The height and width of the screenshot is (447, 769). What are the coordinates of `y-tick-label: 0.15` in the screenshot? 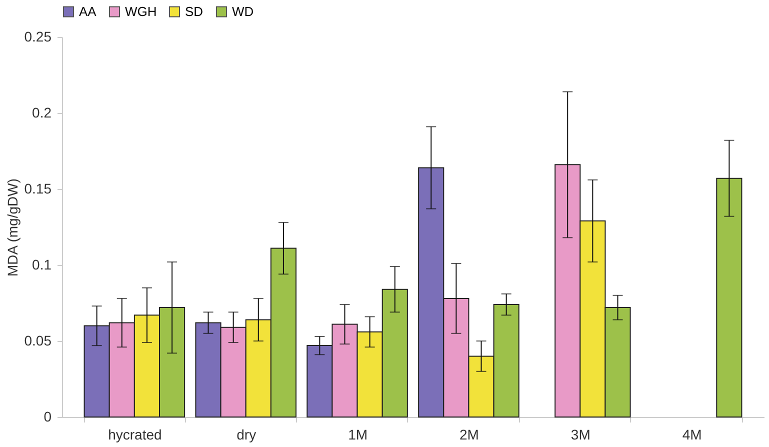 It's located at (38, 188).